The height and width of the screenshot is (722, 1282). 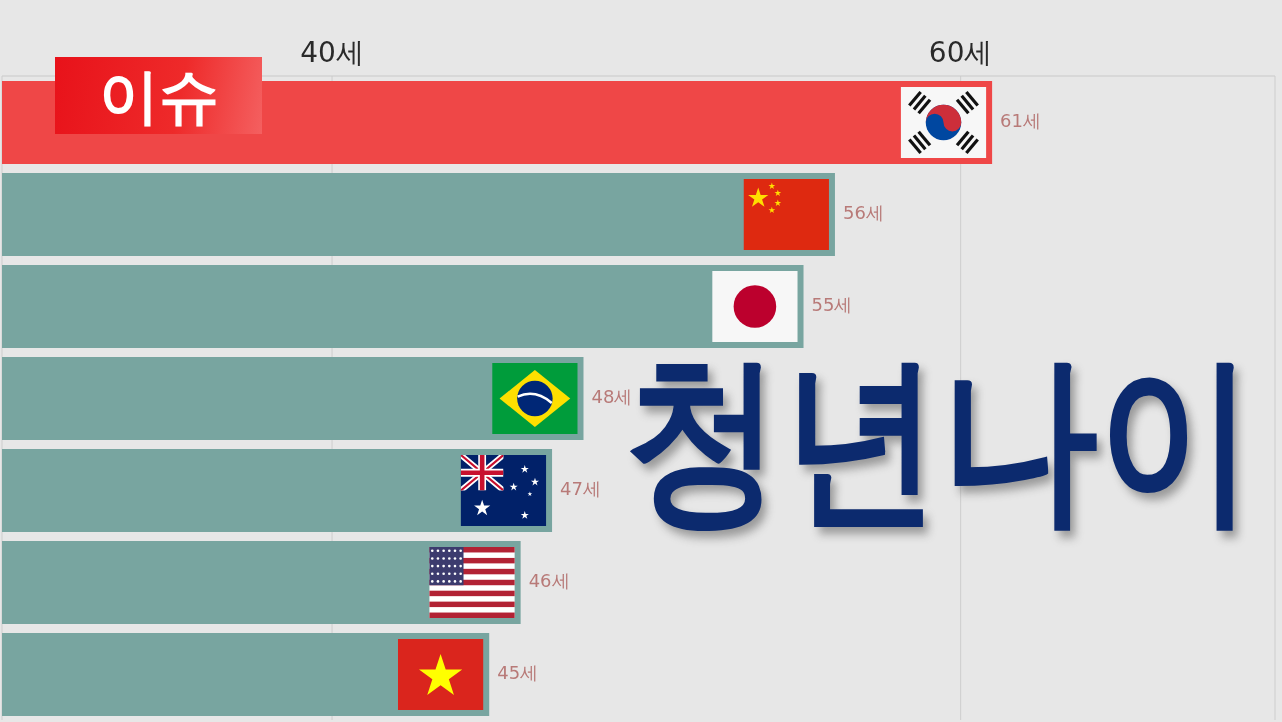 What do you see at coordinates (832, 303) in the screenshot?
I see `data-label: 55세` at bounding box center [832, 303].